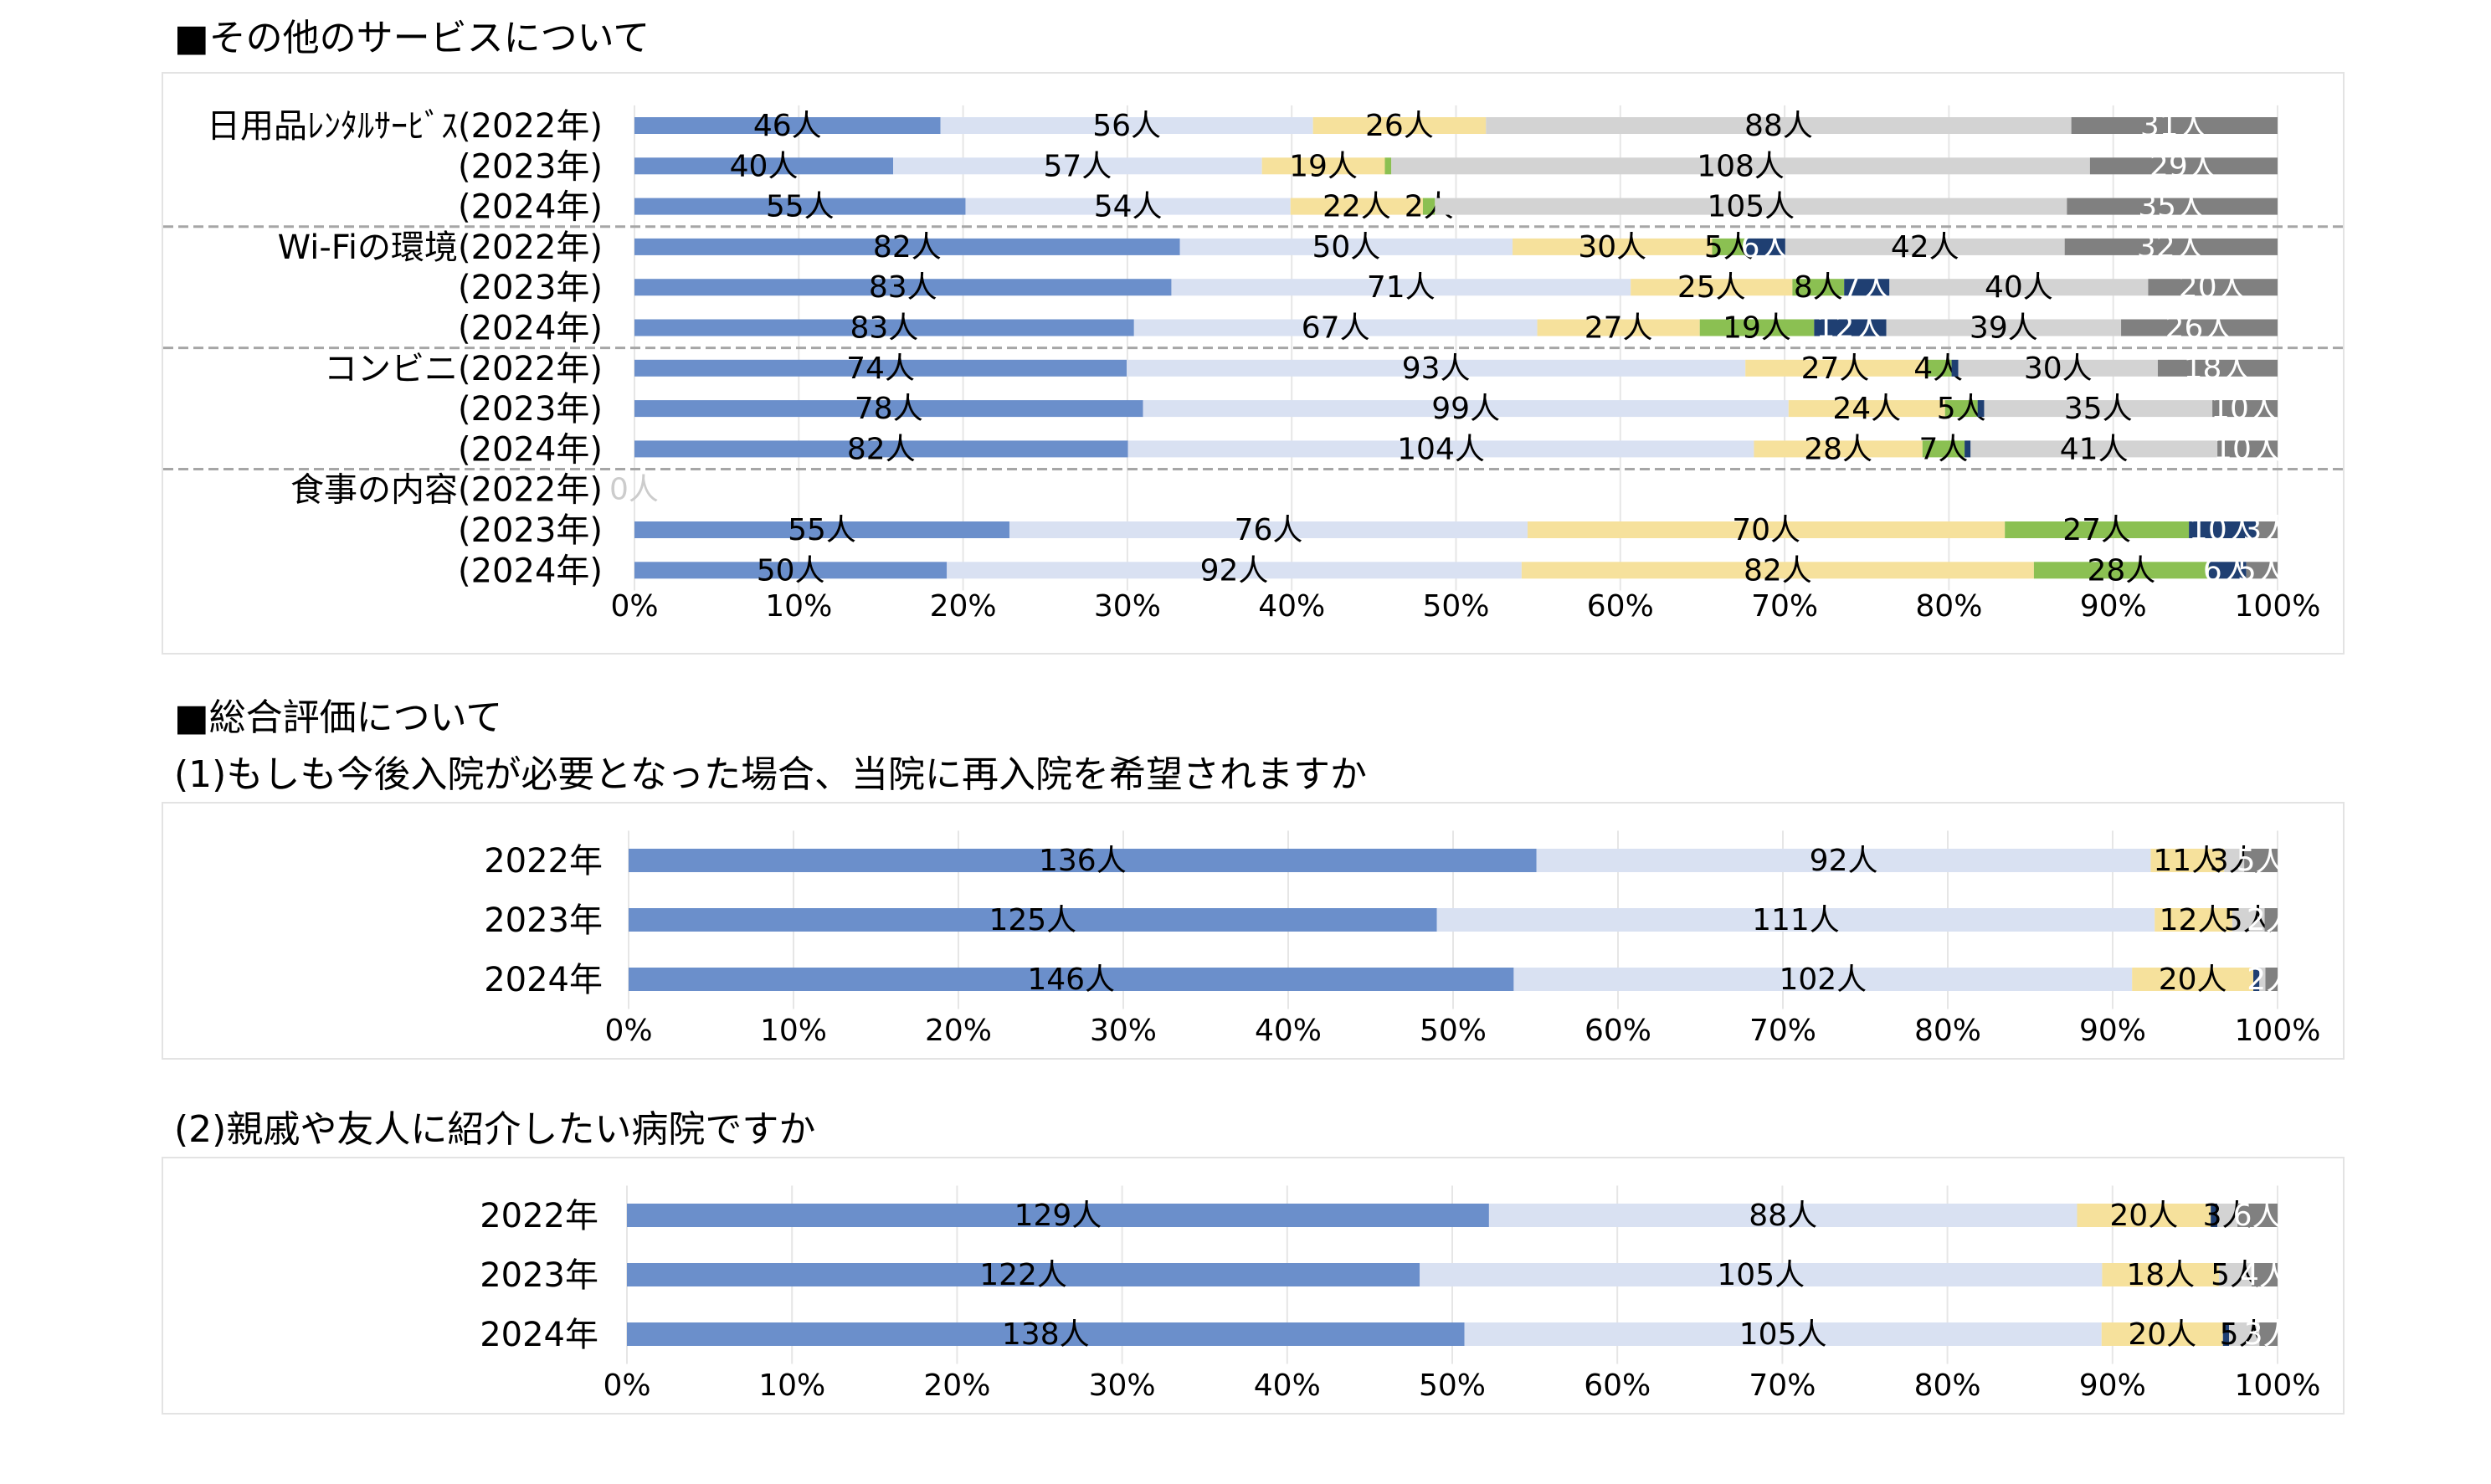  I want to click on heading-services: ■その他のサービスについて, so click(412, 38).